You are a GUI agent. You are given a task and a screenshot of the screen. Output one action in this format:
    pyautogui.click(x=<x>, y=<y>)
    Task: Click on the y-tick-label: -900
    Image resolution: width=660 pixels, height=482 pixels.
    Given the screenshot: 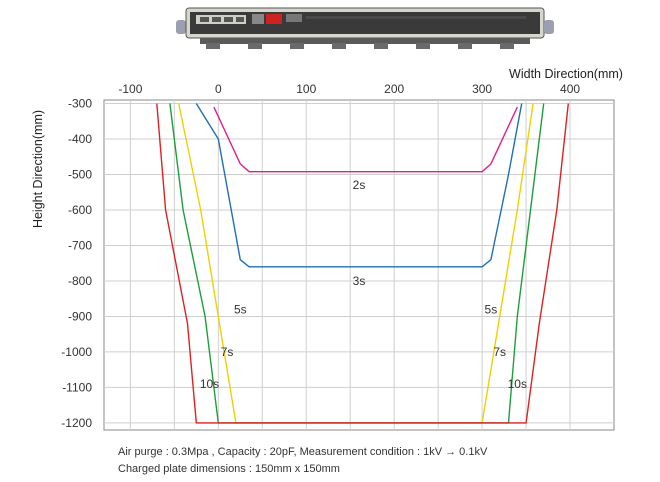 What is the action you would take?
    pyautogui.click(x=80, y=316)
    